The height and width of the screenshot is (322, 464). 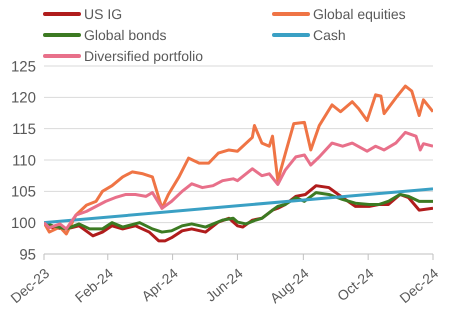 I want to click on y-tick-label: 110, so click(x=24, y=161).